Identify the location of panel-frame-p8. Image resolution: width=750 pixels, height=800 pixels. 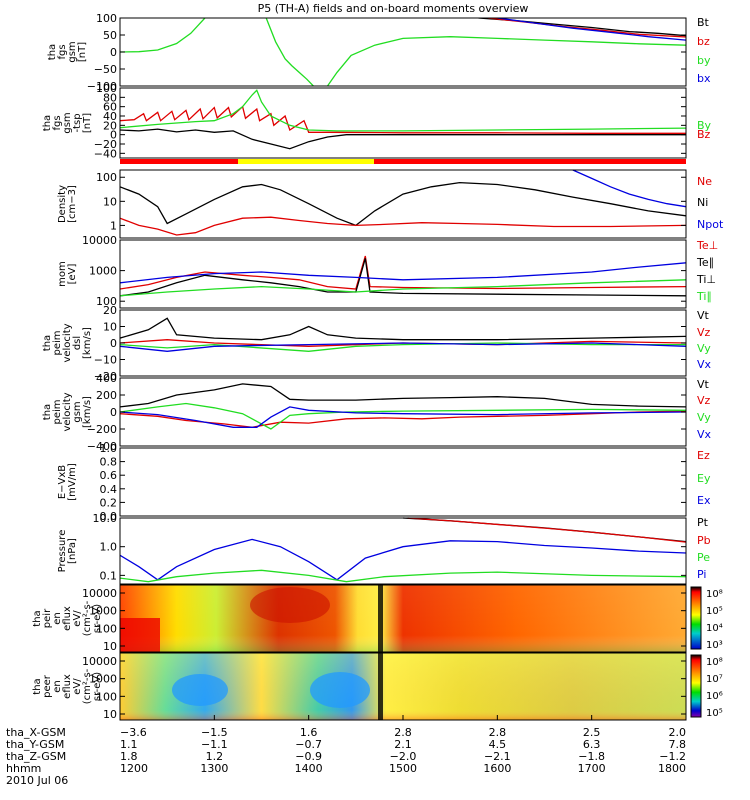
(403, 551).